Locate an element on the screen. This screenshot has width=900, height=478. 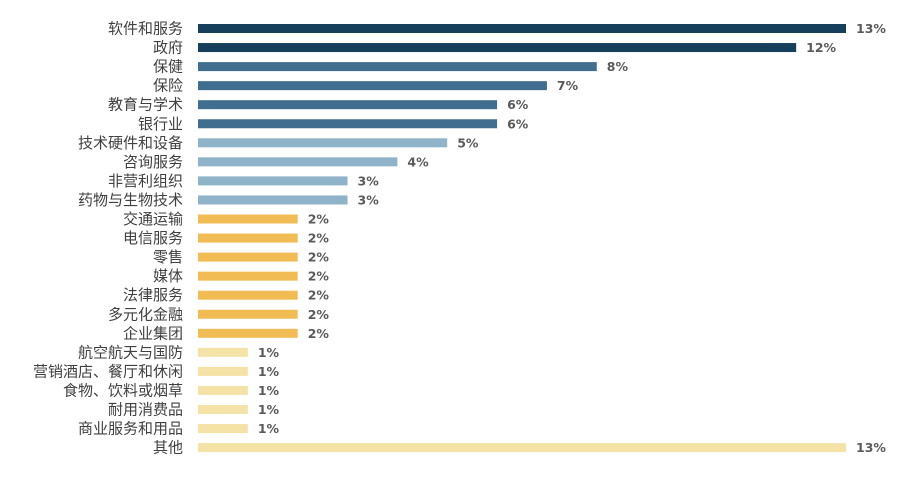
category-label: 企业集团 is located at coordinates (153, 333).